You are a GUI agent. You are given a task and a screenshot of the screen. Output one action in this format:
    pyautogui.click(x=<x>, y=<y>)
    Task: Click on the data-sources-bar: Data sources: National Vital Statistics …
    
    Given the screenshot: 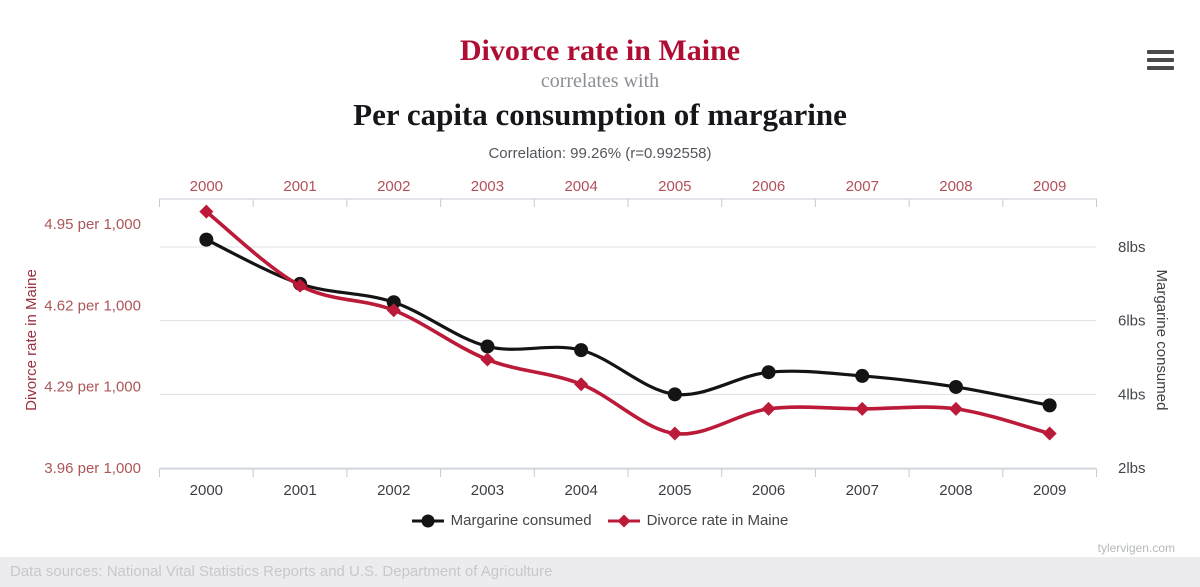 What is the action you would take?
    pyautogui.click(x=600, y=572)
    